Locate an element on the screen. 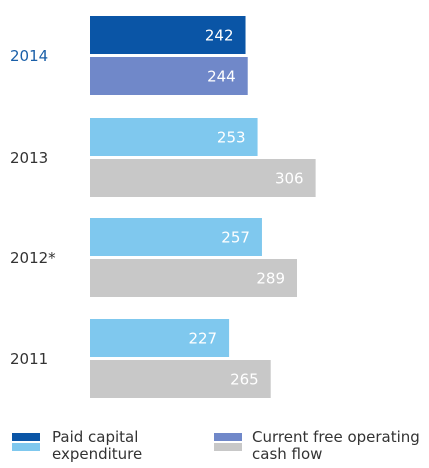  value-label: 306 is located at coordinates (289, 179).